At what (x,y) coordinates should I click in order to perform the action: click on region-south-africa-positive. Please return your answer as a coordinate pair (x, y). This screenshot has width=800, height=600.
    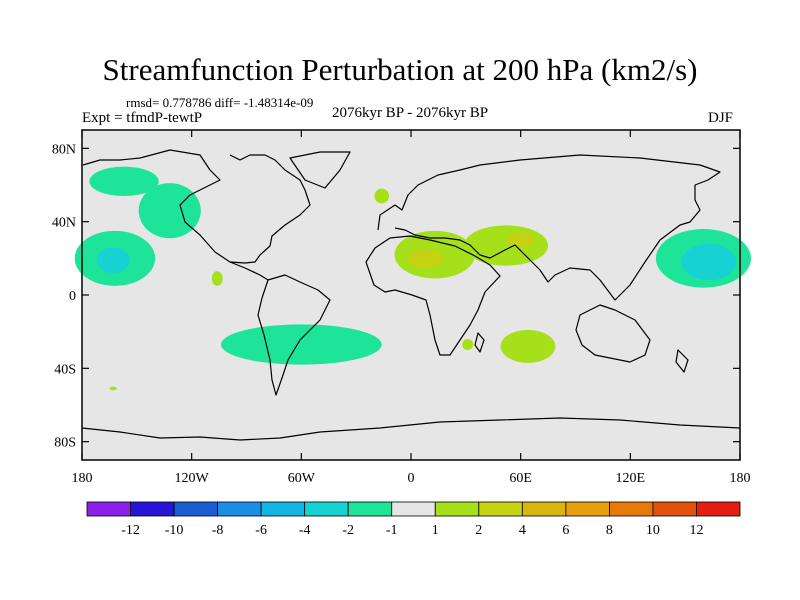
    Looking at the image, I should click on (468, 344).